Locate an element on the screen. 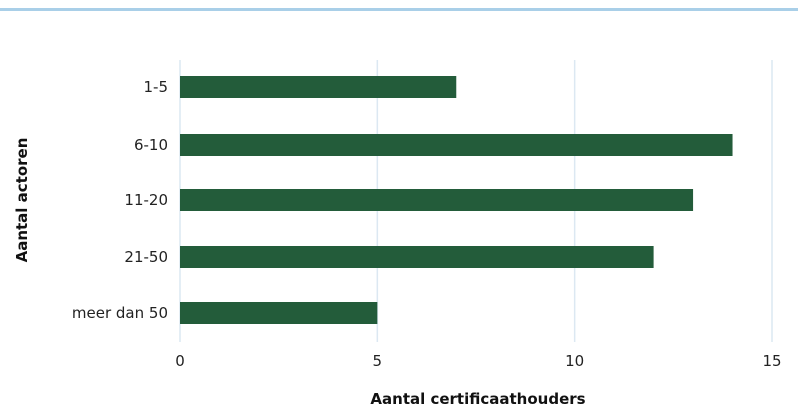 The image size is (798, 412). category-label: 21-50 is located at coordinates (146, 257).